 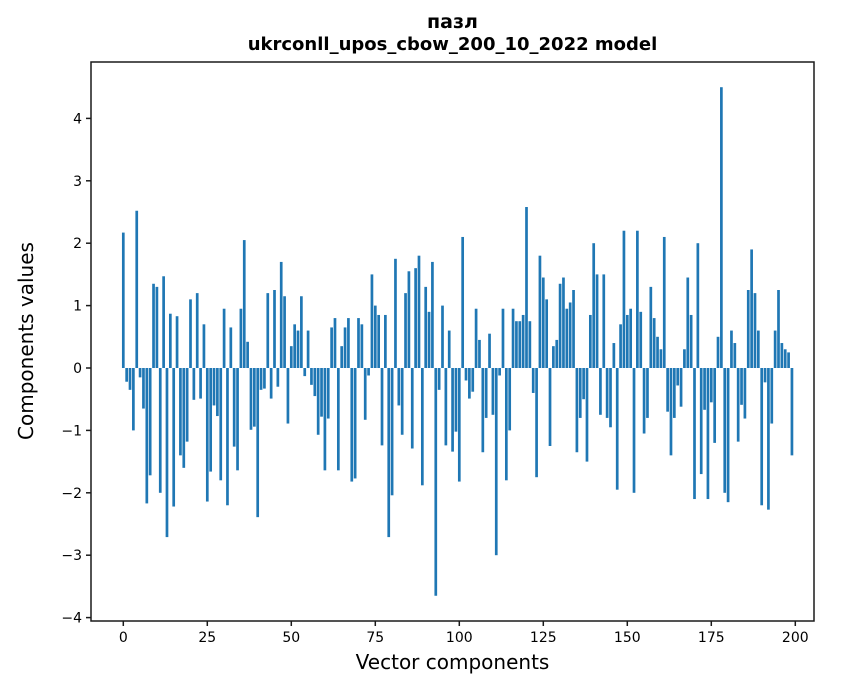 What do you see at coordinates (77, 369) in the screenshot?
I see `y-tick-label: 0` at bounding box center [77, 369].